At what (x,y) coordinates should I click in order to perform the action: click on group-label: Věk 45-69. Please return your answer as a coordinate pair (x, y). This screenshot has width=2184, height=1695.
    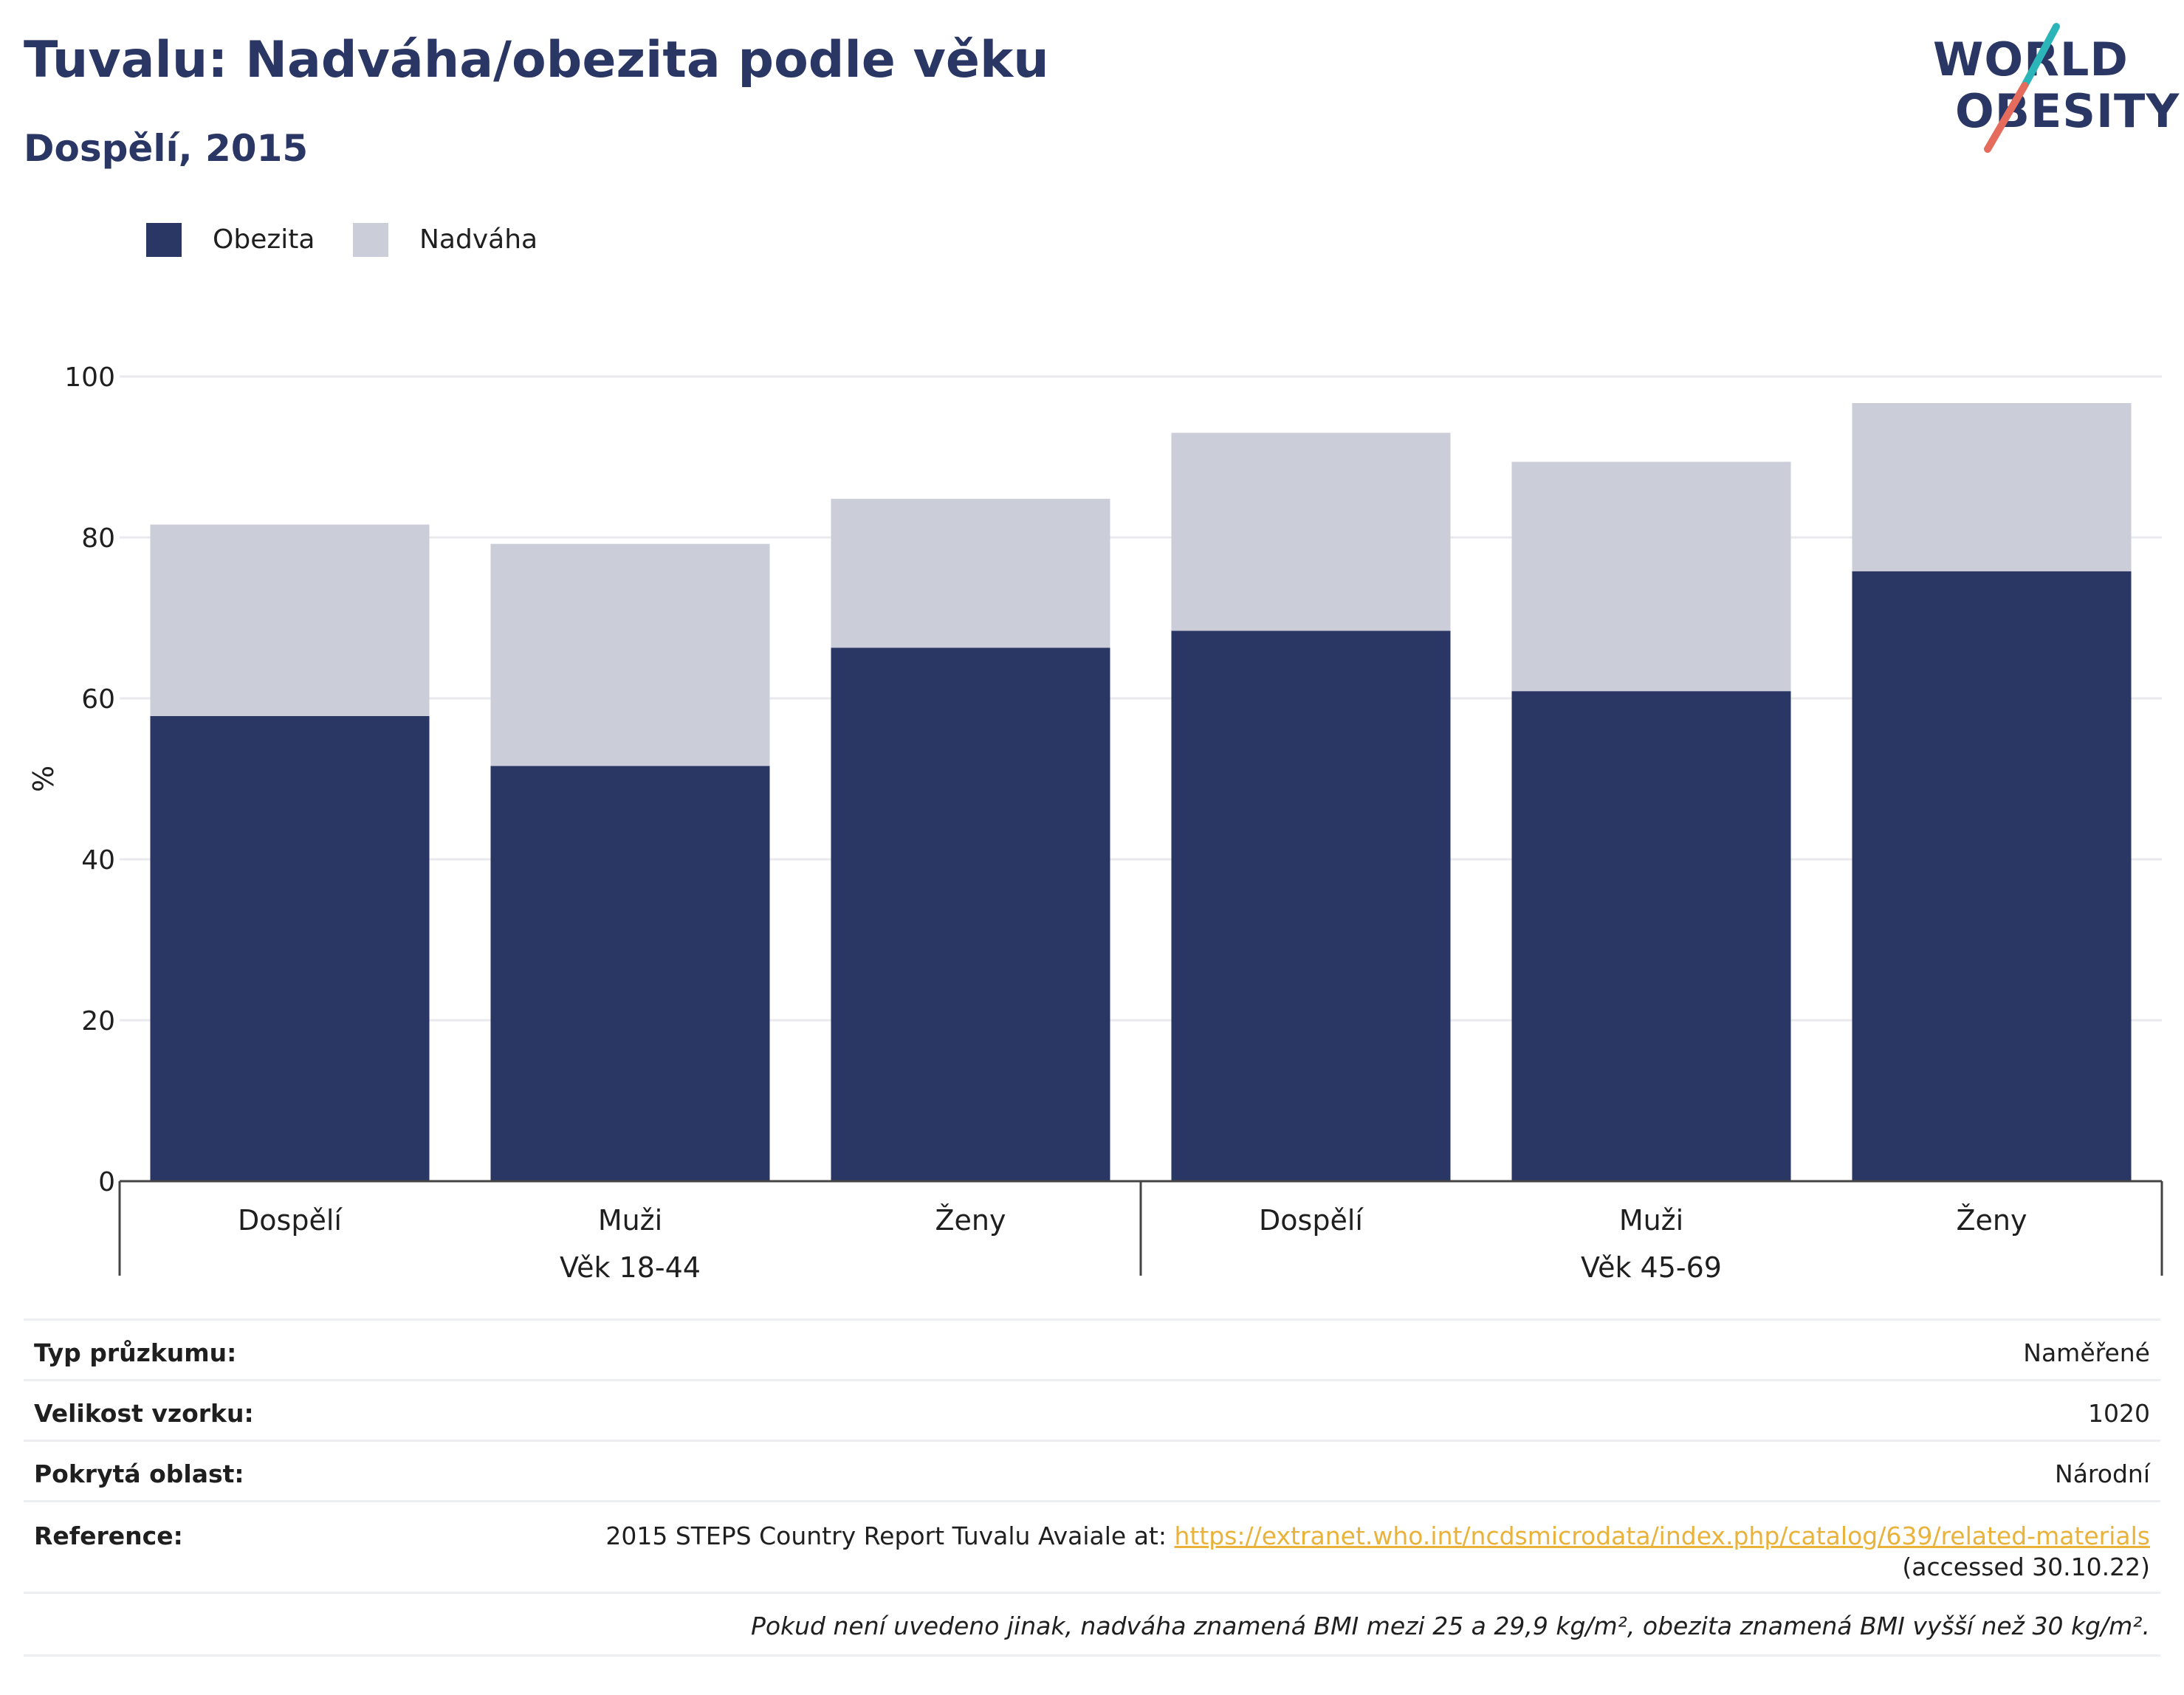
    Looking at the image, I should click on (1651, 1267).